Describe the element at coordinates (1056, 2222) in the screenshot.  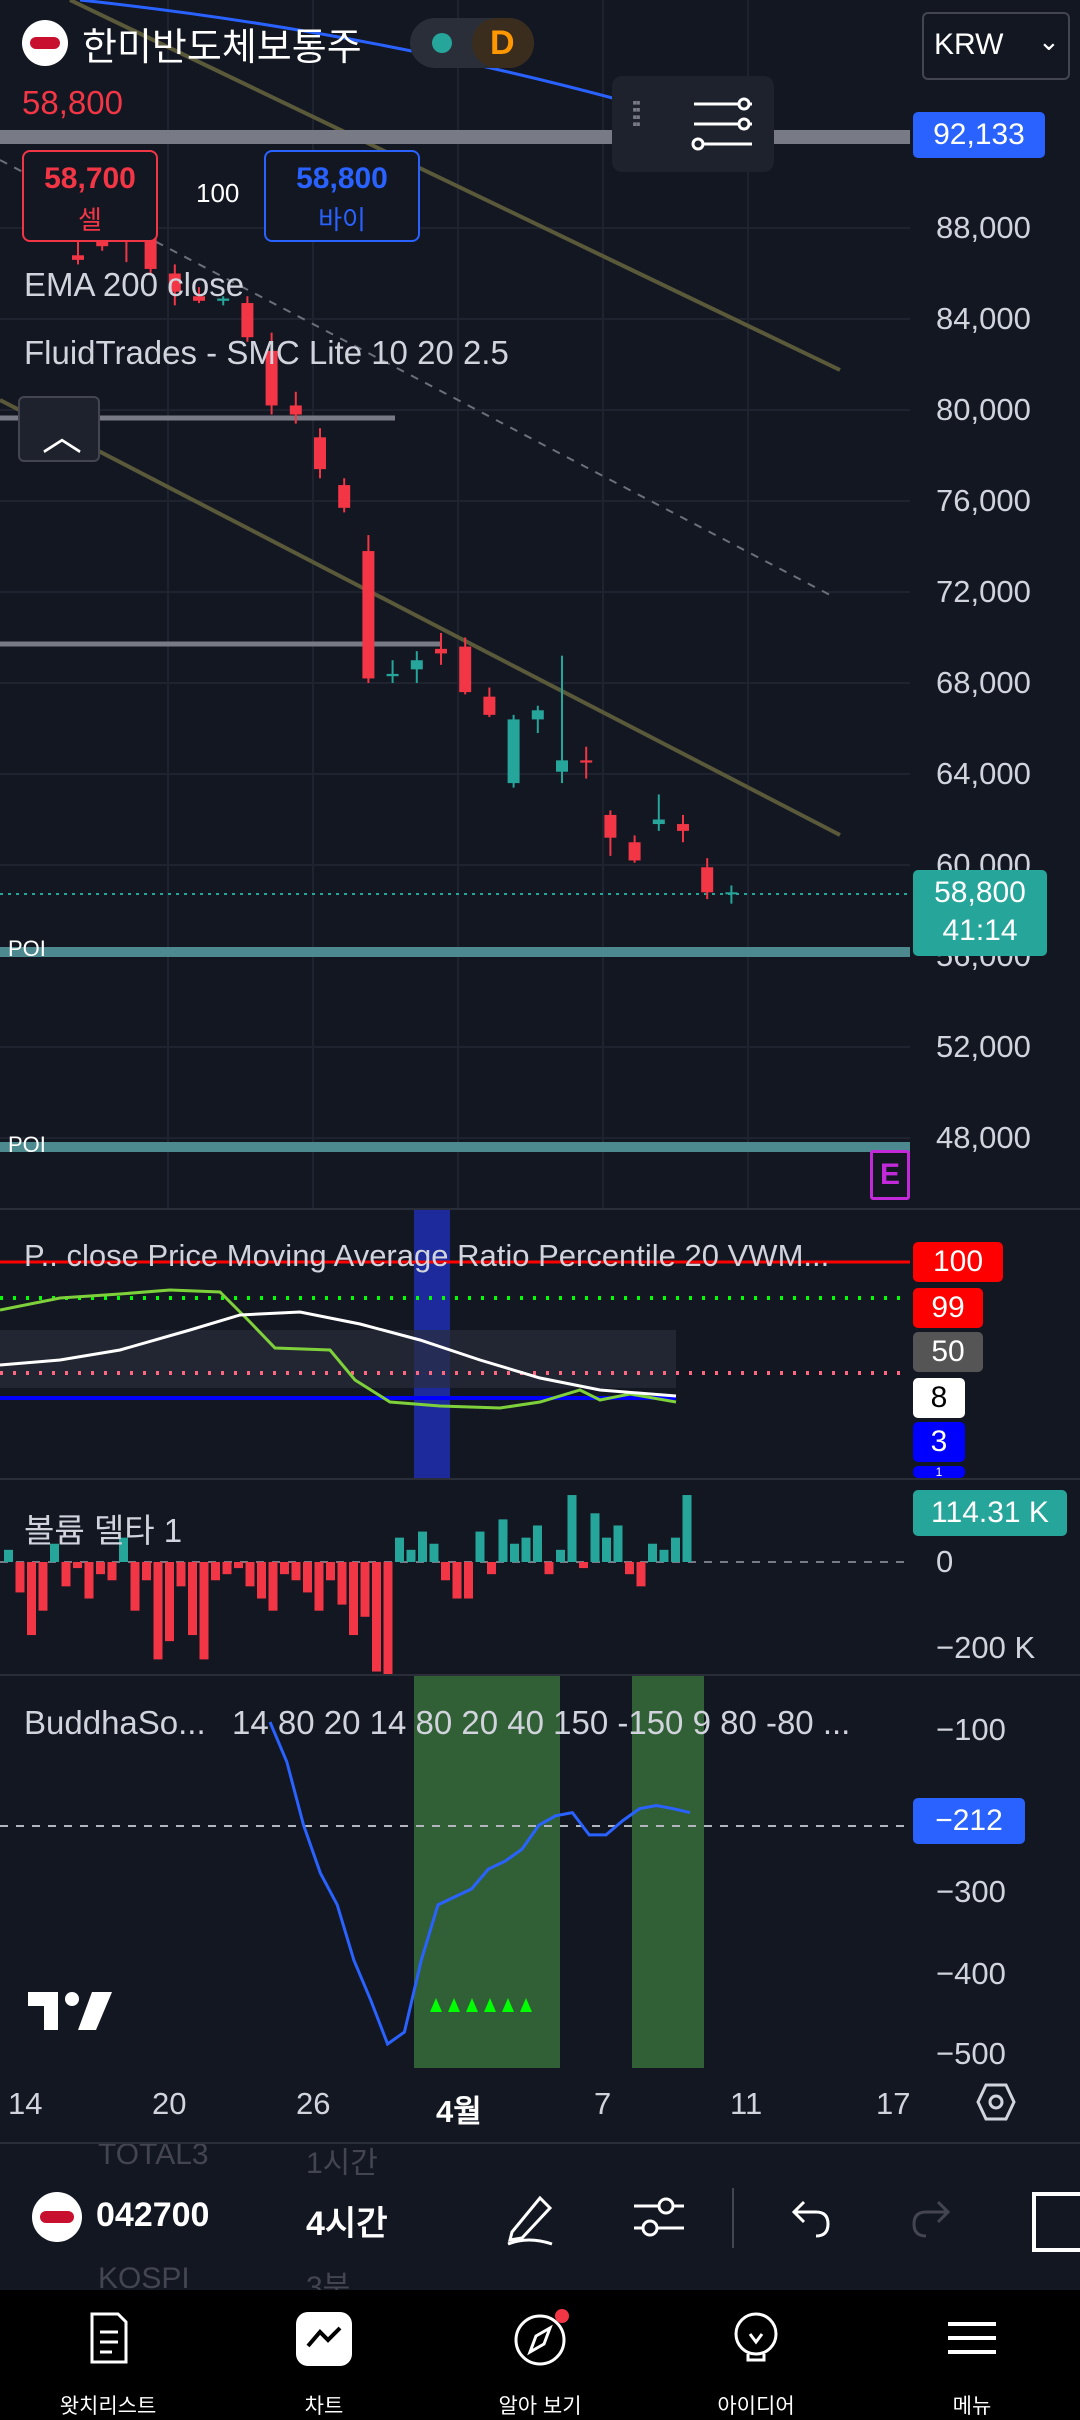
I see `fullscreen-icon` at that location.